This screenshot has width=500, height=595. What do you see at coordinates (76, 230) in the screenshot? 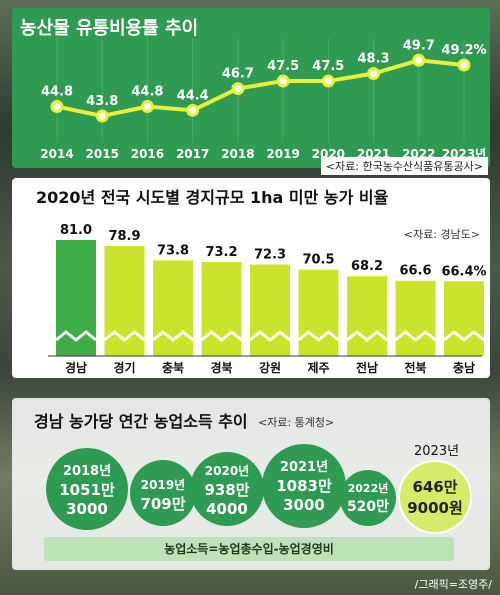
I see `bar-value-label: 81.0` at bounding box center [76, 230].